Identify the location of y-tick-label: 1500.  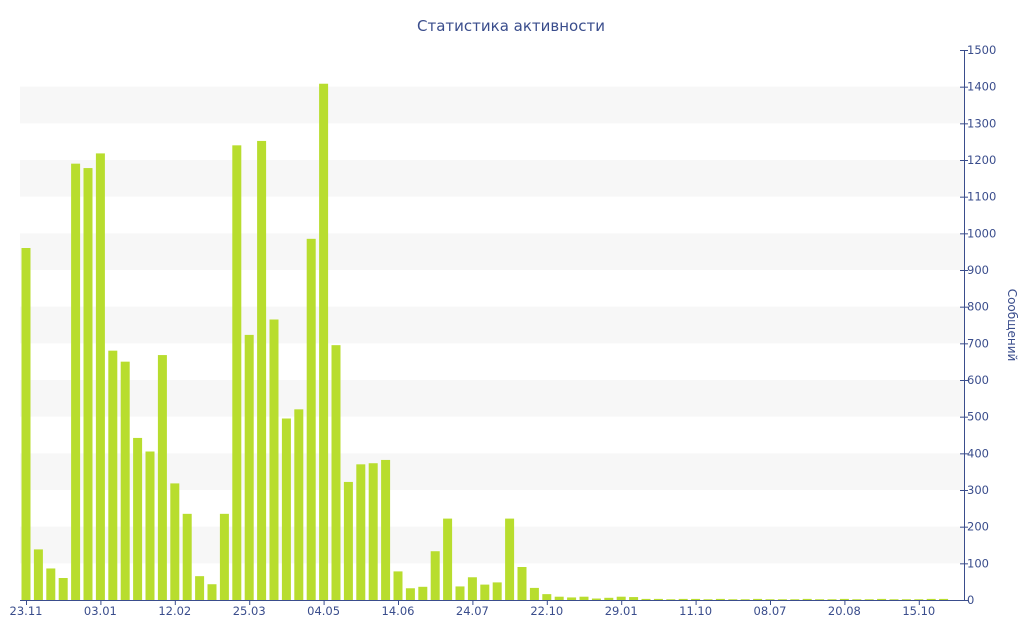
(981, 50).